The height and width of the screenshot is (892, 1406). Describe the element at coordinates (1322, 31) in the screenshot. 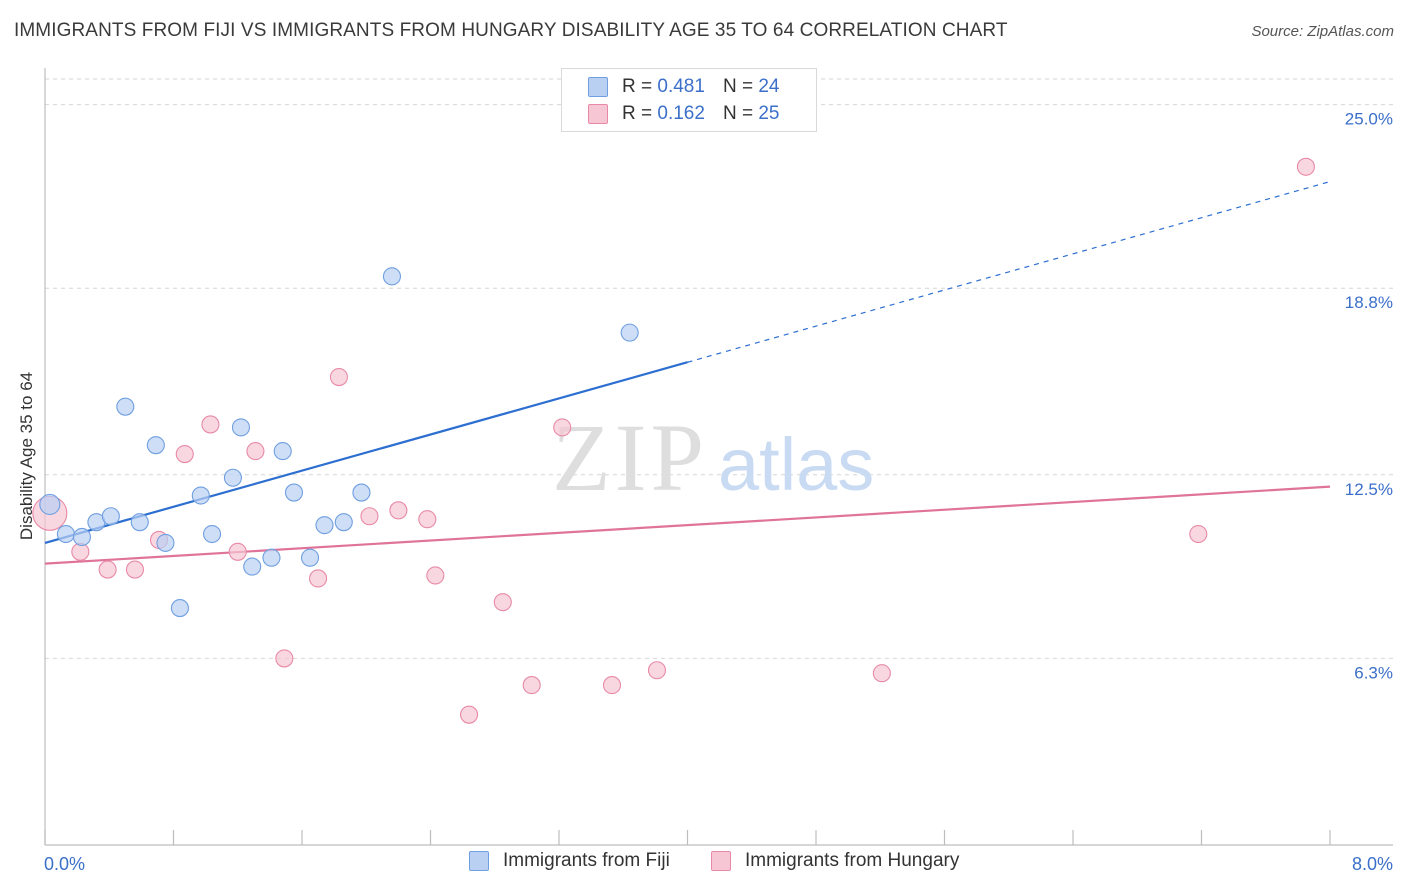

I see `chart-source: Source: ZipAtlas.com` at that location.